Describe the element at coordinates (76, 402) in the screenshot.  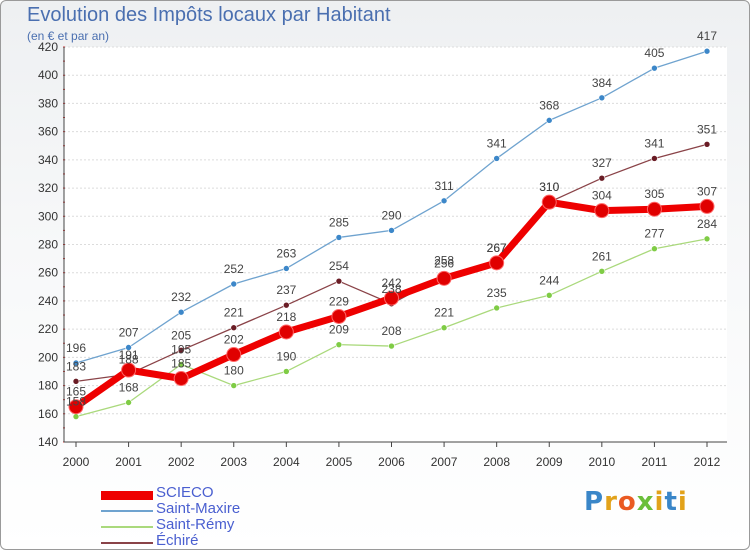
I see `data-label-saint-remy: 158` at that location.